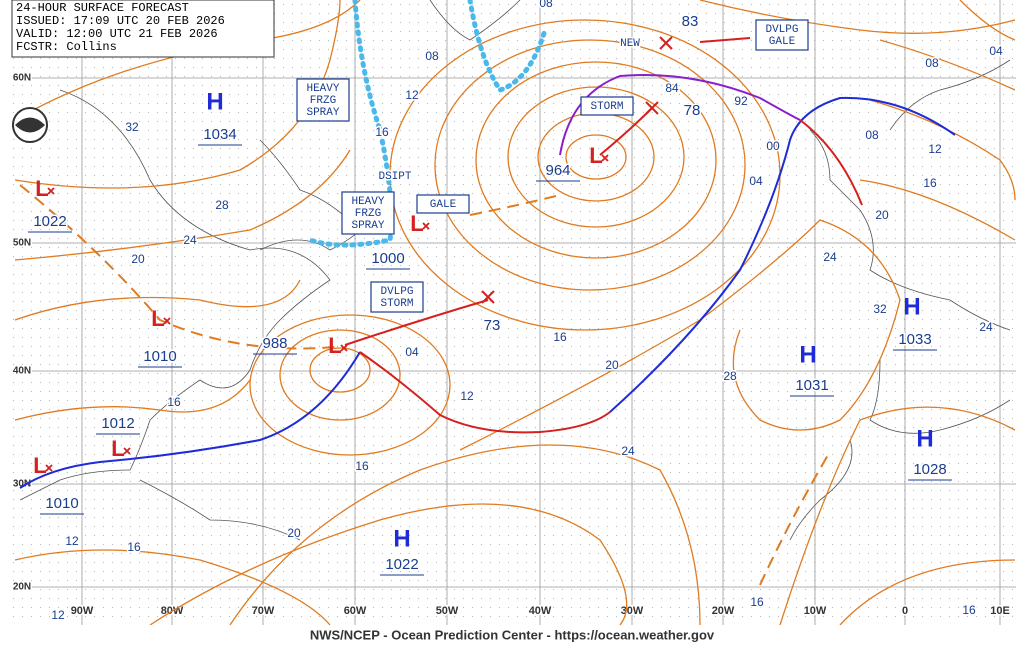 The height and width of the screenshot is (652, 1024). What do you see at coordinates (781, 30) in the screenshot?
I see `warning-text: DVLPG` at bounding box center [781, 30].